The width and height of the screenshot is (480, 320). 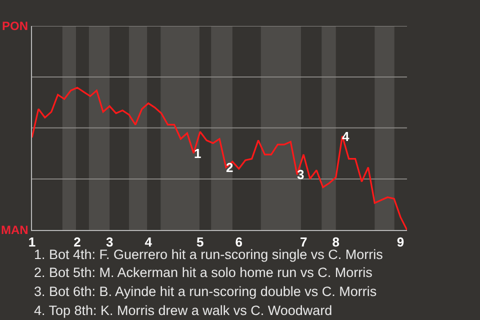 I want to click on x-tick-label: 1, so click(x=32, y=242).